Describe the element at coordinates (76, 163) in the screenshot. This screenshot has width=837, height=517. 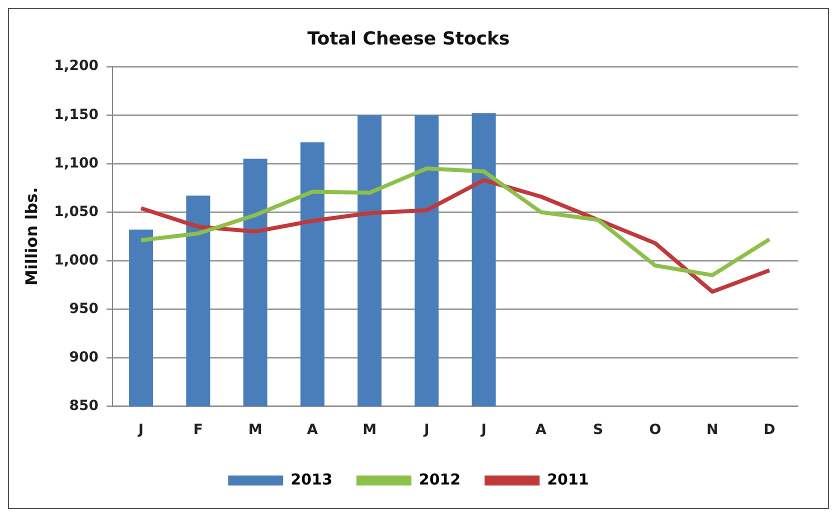
I see `y-tick-label: 1,100` at that location.